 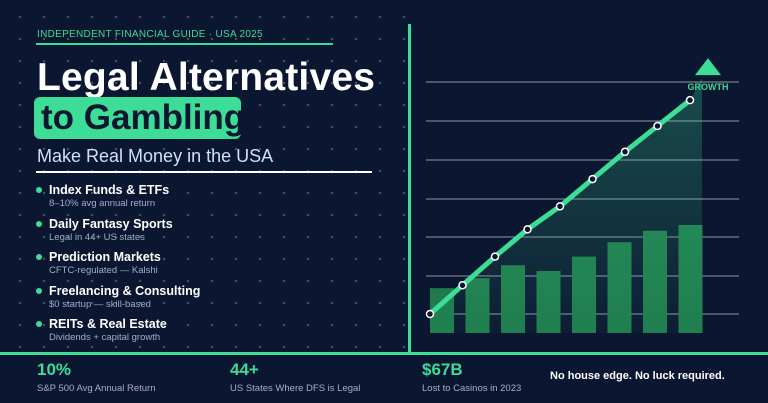 I want to click on list-item-subtitle: Legal in 44+ US states, so click(x=97, y=237).